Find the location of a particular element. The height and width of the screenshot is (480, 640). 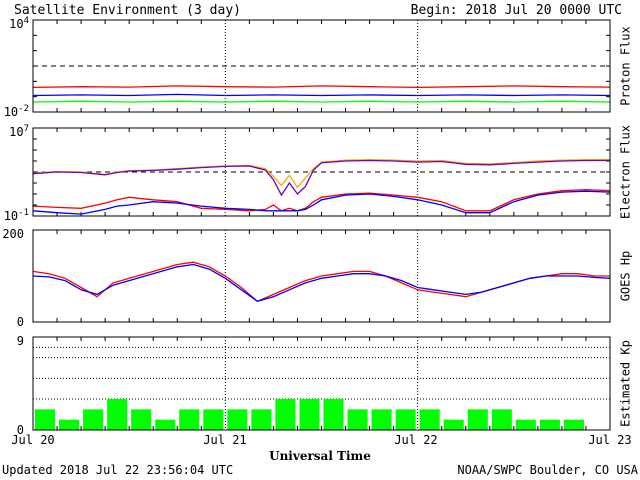

electron-orange-series-line is located at coordinates (321, 174).